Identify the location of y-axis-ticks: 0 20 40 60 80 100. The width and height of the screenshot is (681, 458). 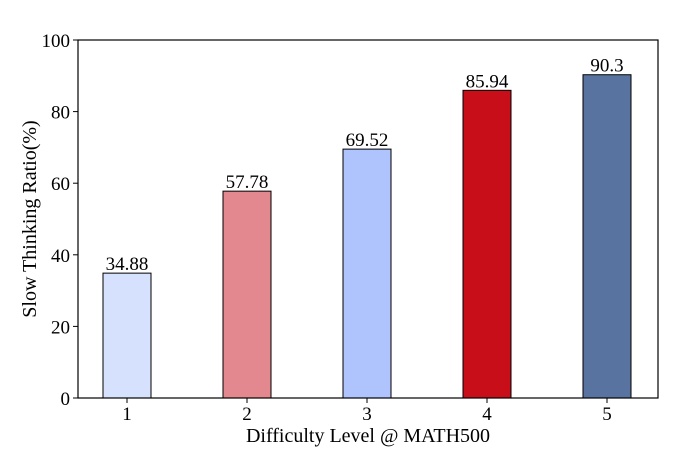
(60, 220).